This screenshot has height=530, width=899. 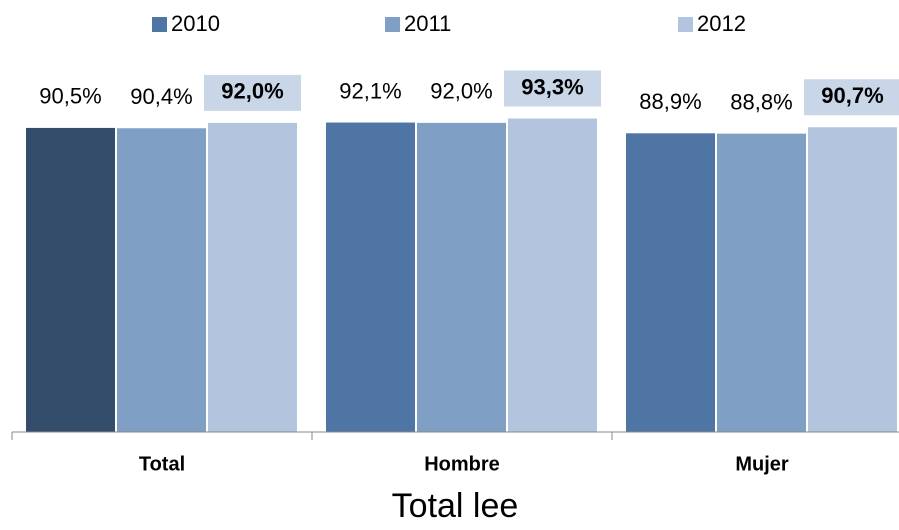 I want to click on x-tick-label: Total, so click(x=162, y=464).